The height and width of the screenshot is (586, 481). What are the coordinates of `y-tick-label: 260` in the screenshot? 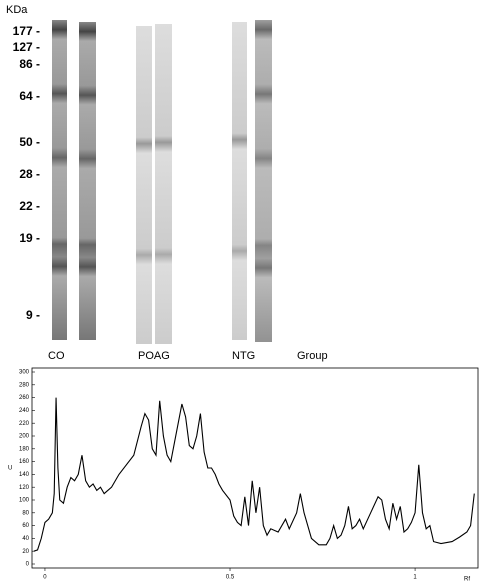 It's located at (24, 398).